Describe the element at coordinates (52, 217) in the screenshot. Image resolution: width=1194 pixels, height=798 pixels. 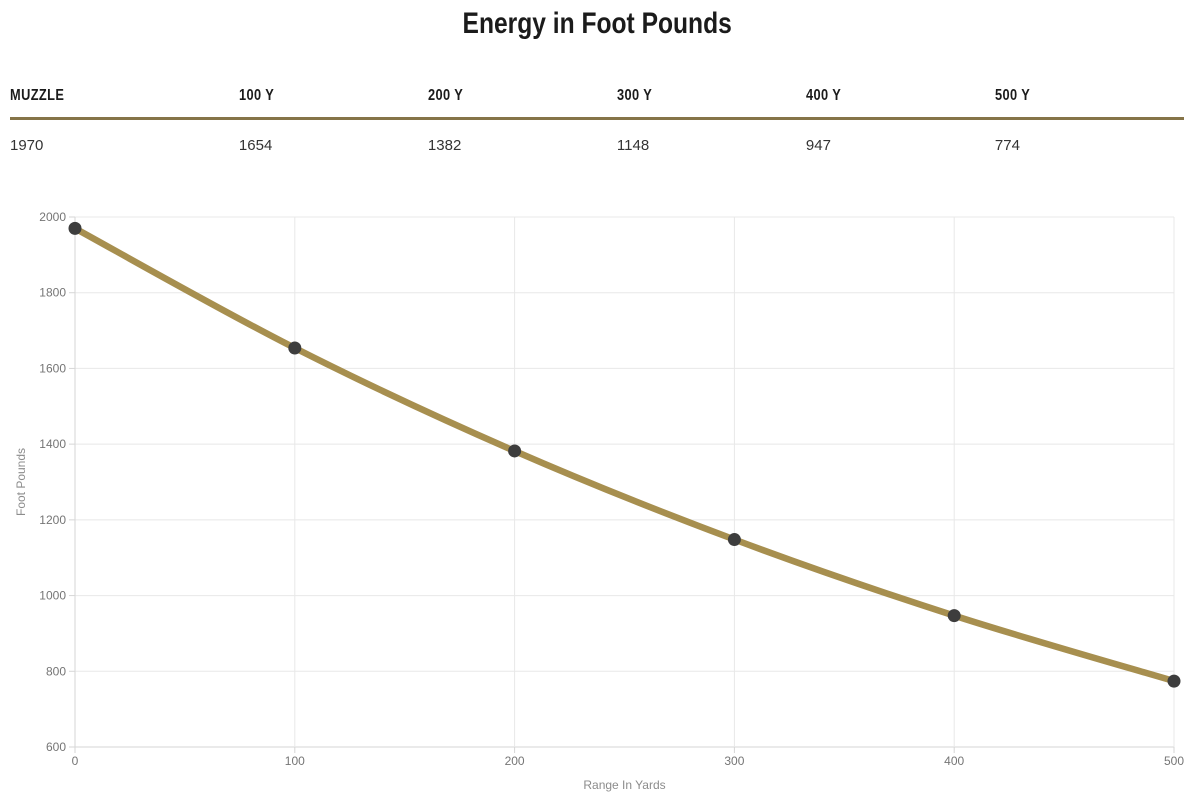
I see `y-tick-label: 2000` at that location.